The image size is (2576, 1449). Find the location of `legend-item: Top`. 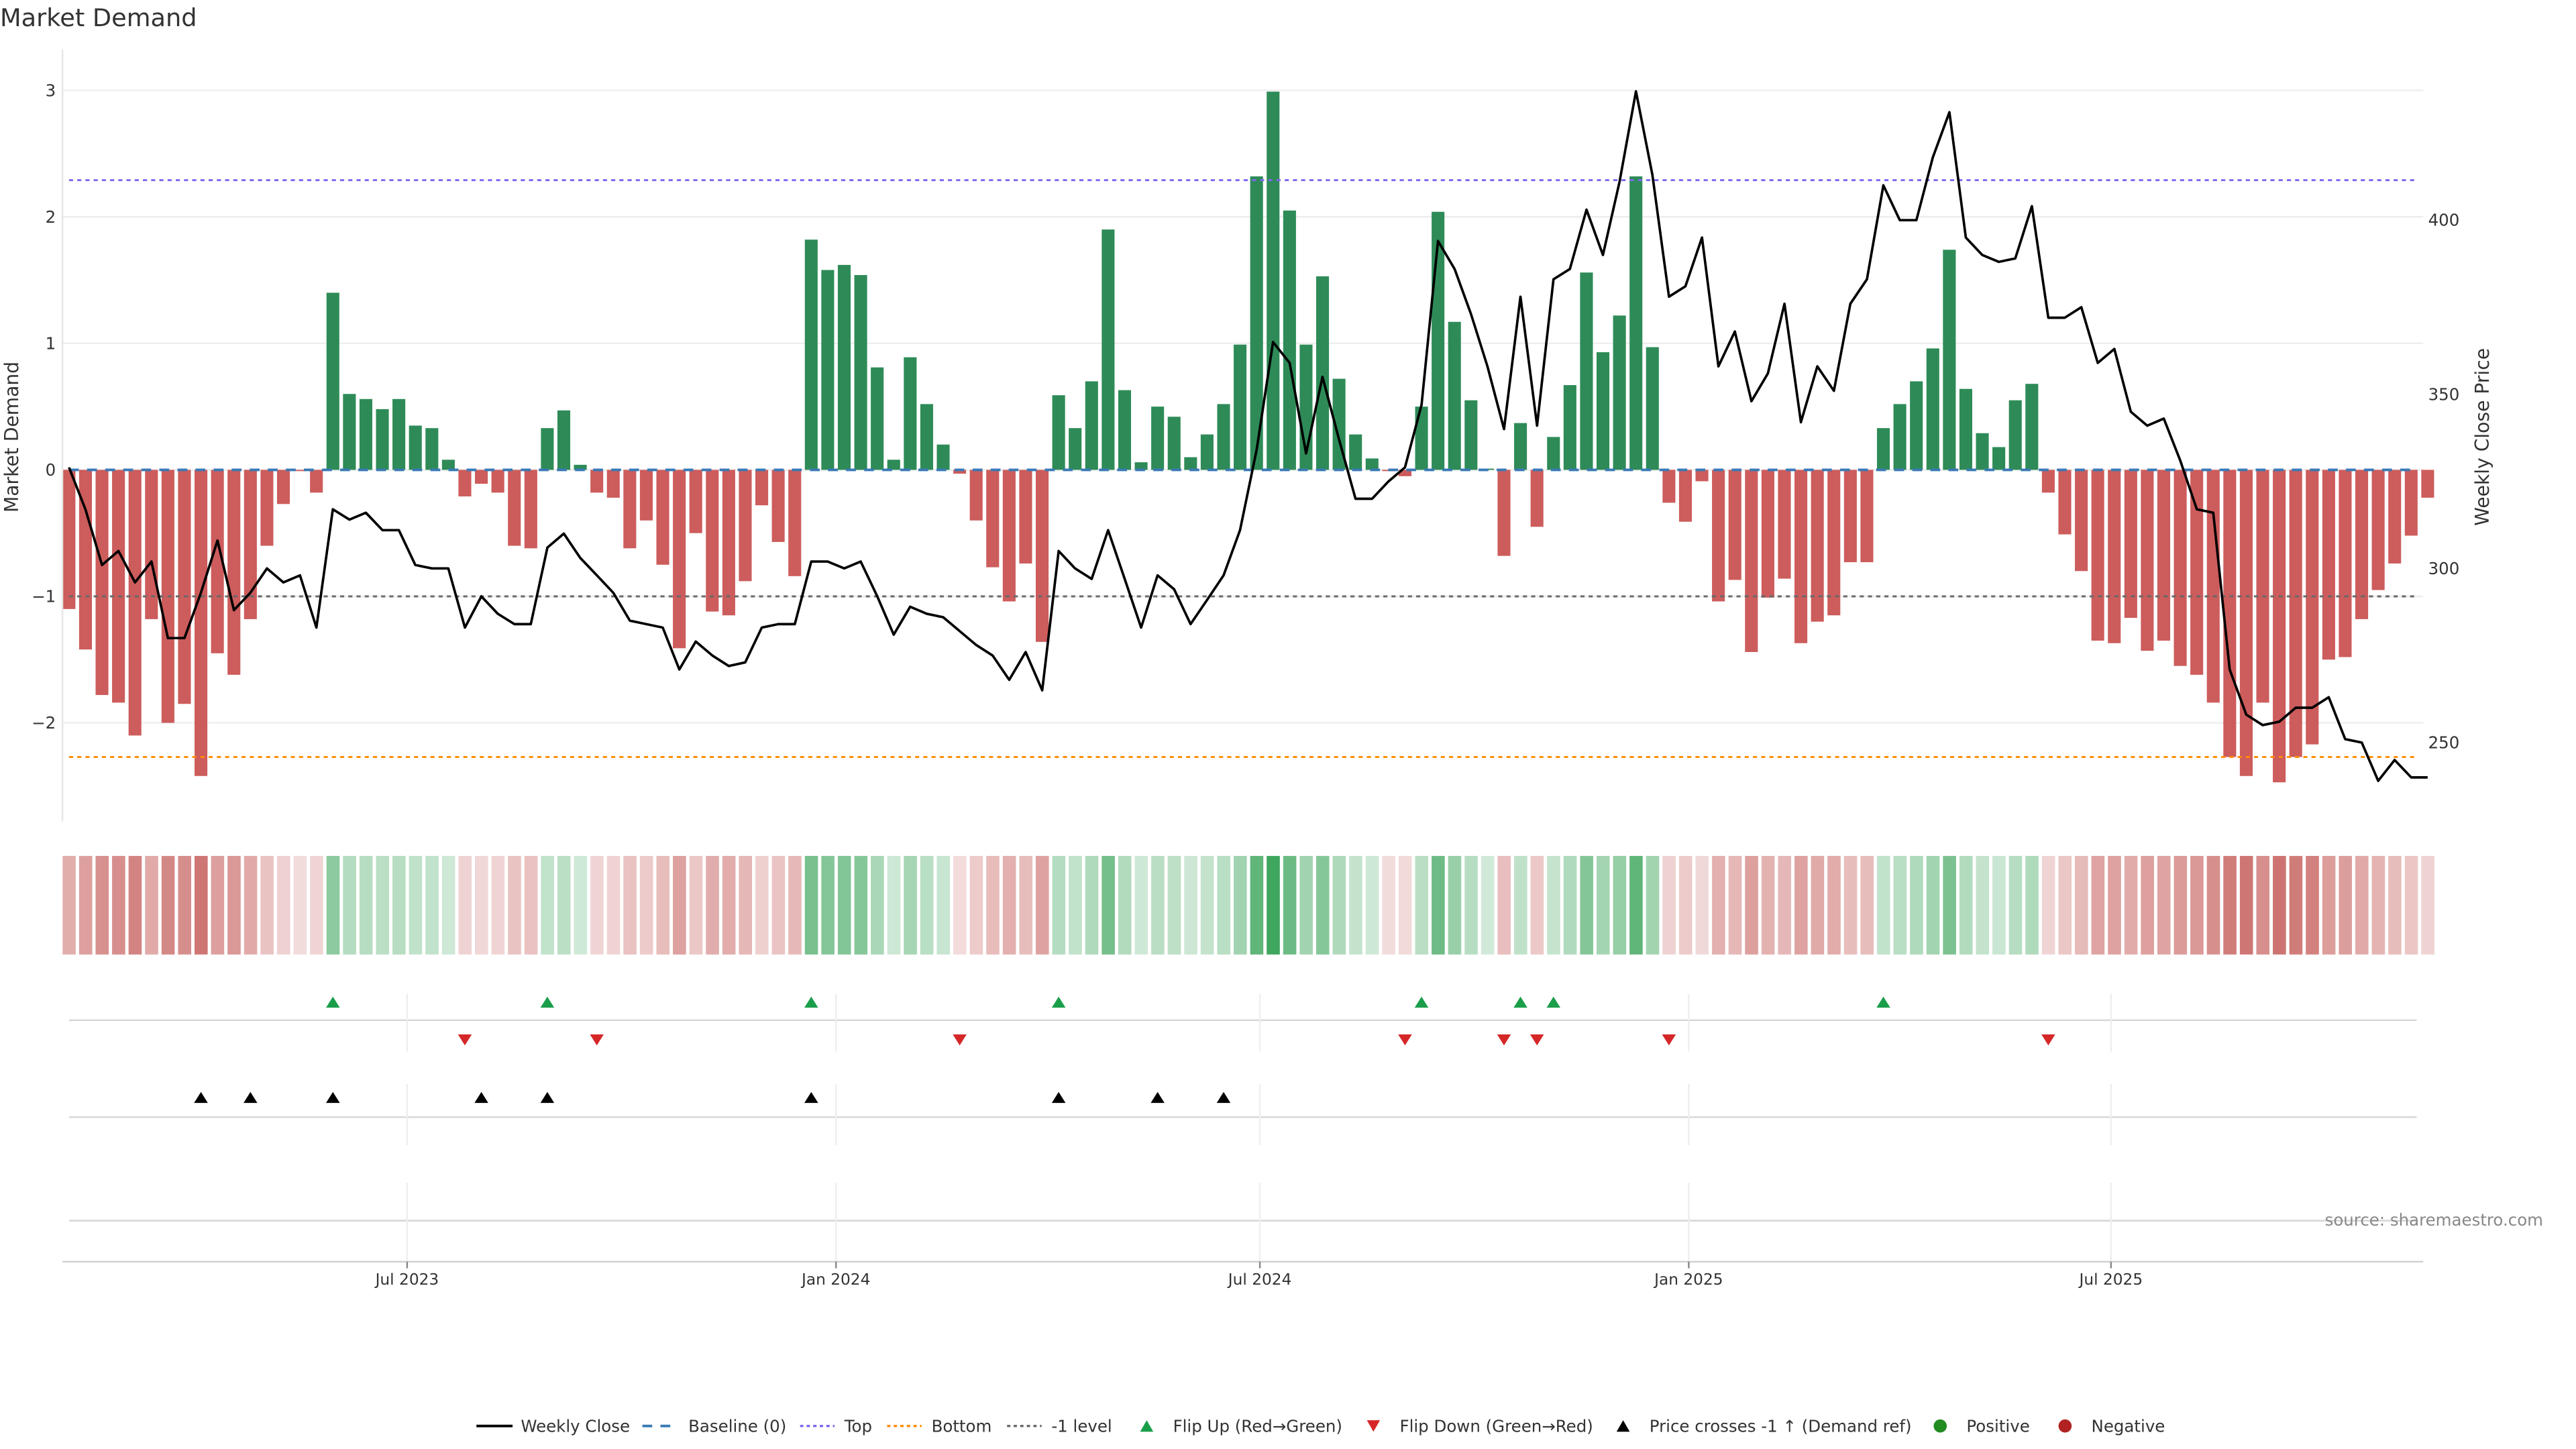

legend-item: Top is located at coordinates (836, 1426).